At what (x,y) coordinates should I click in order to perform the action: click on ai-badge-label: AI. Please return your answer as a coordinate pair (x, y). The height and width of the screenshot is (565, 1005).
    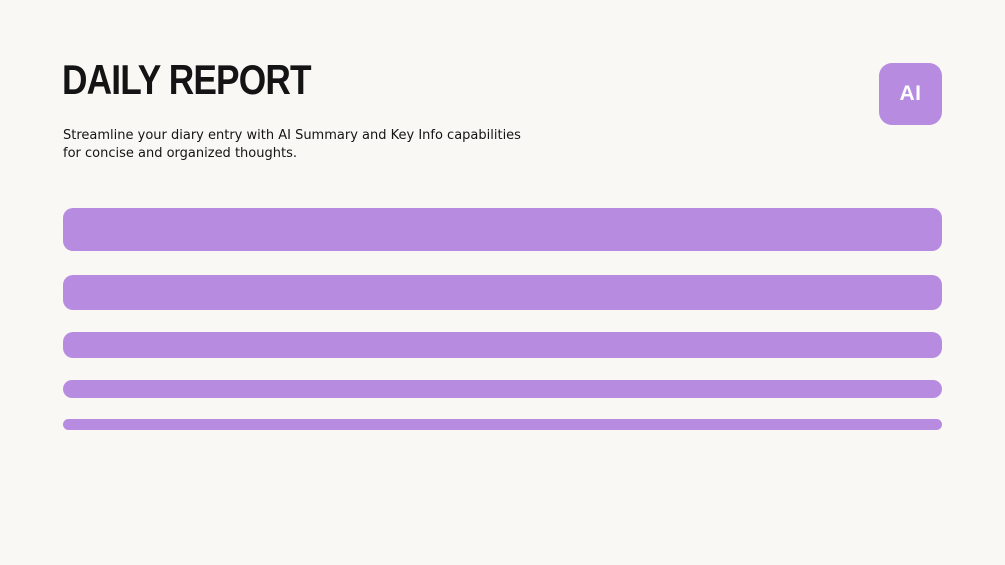
    Looking at the image, I should click on (910, 93).